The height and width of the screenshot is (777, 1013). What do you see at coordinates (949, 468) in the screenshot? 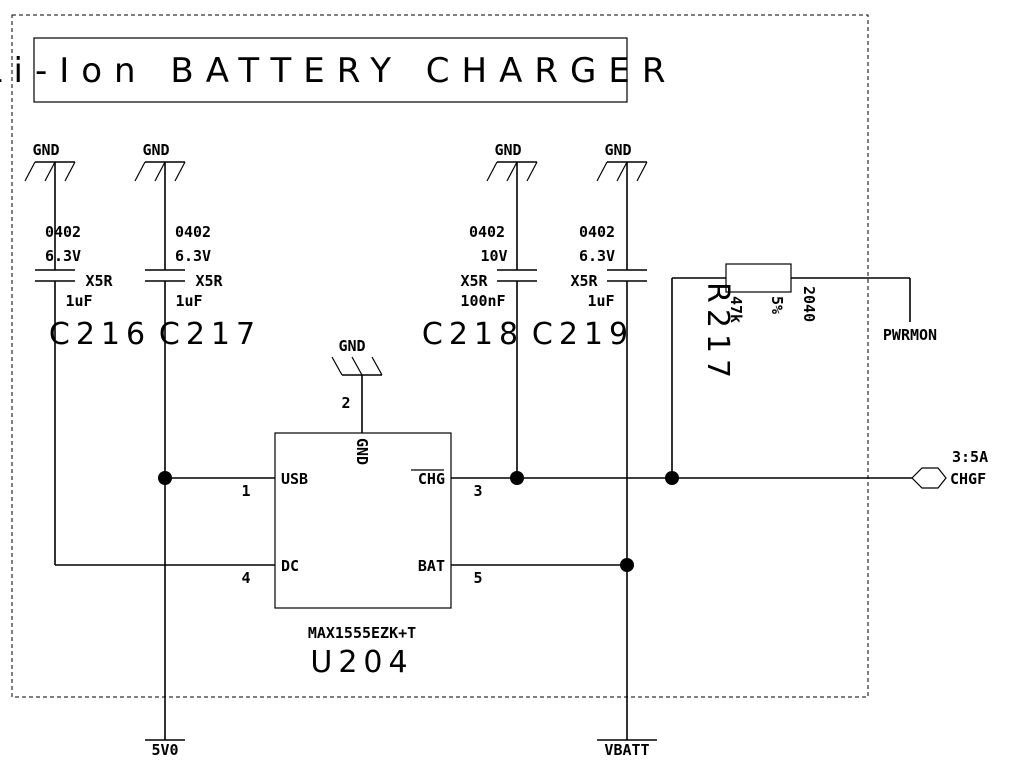
I see `chgf-connector: CHGF 3:5A` at bounding box center [949, 468].